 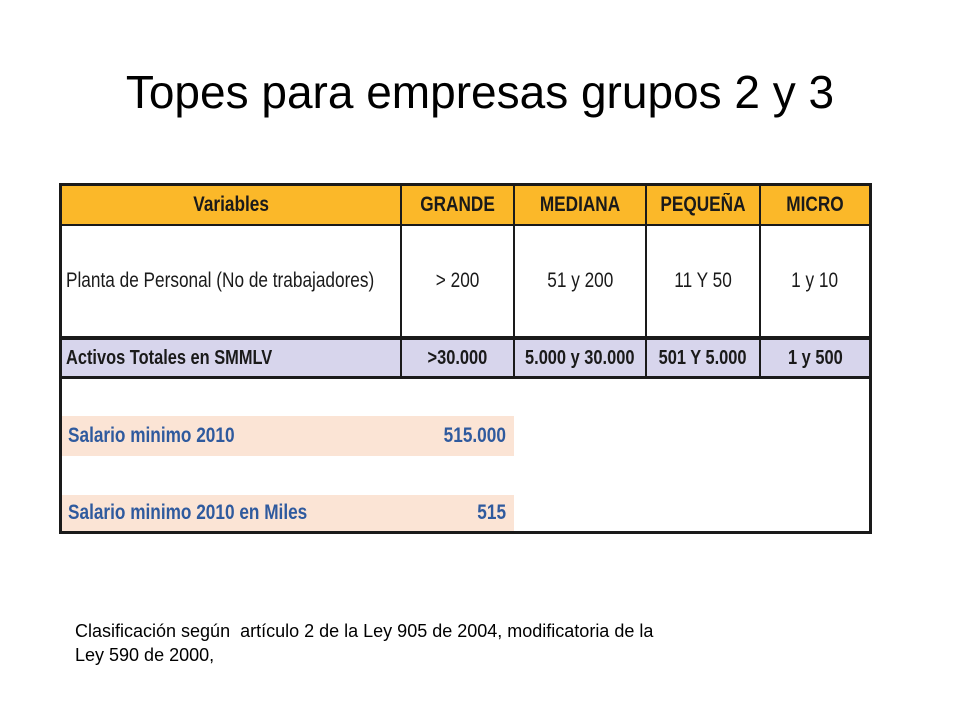 I want to click on planta-label-cell: Planta de Personal (No de trabajadores), so click(x=231, y=281).